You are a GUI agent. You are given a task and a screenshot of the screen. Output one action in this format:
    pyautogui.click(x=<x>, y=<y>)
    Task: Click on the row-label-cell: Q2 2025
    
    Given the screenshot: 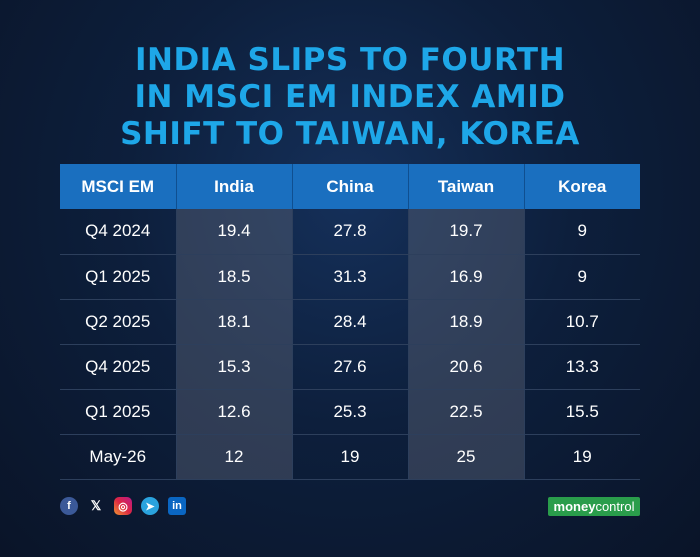 What is the action you would take?
    pyautogui.click(x=118, y=322)
    